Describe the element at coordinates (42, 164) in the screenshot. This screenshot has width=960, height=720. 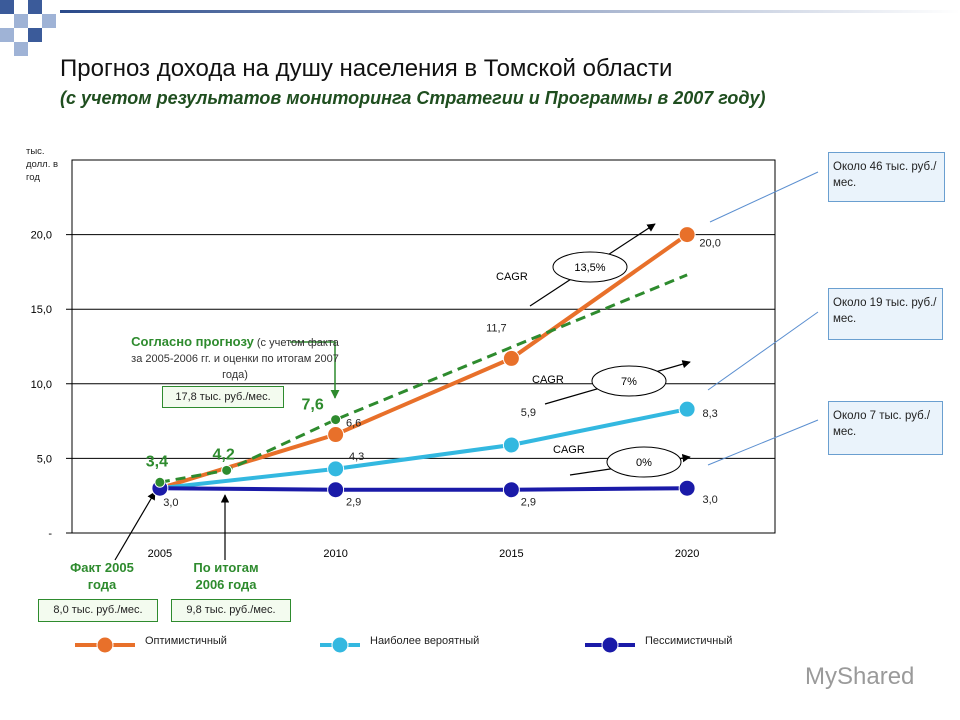
I see `y-axis-label: тыс. долл. в год` at that location.